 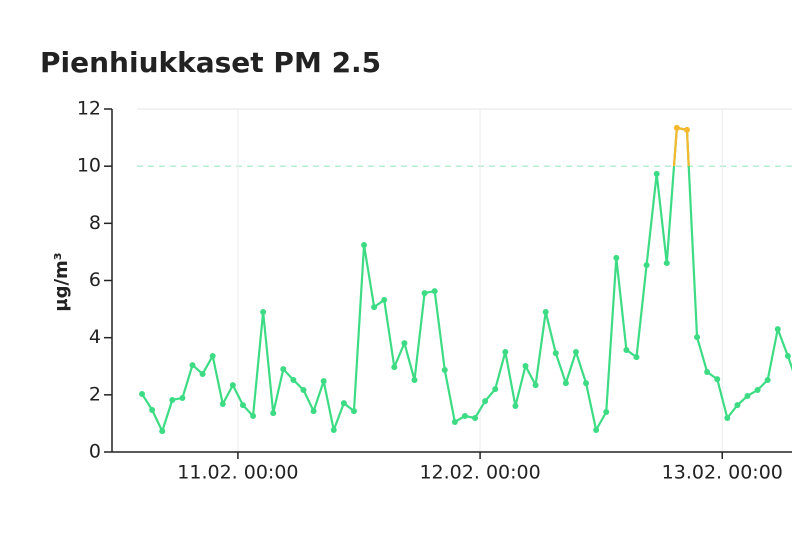 I want to click on y-tick-label: 10, so click(x=89, y=166).